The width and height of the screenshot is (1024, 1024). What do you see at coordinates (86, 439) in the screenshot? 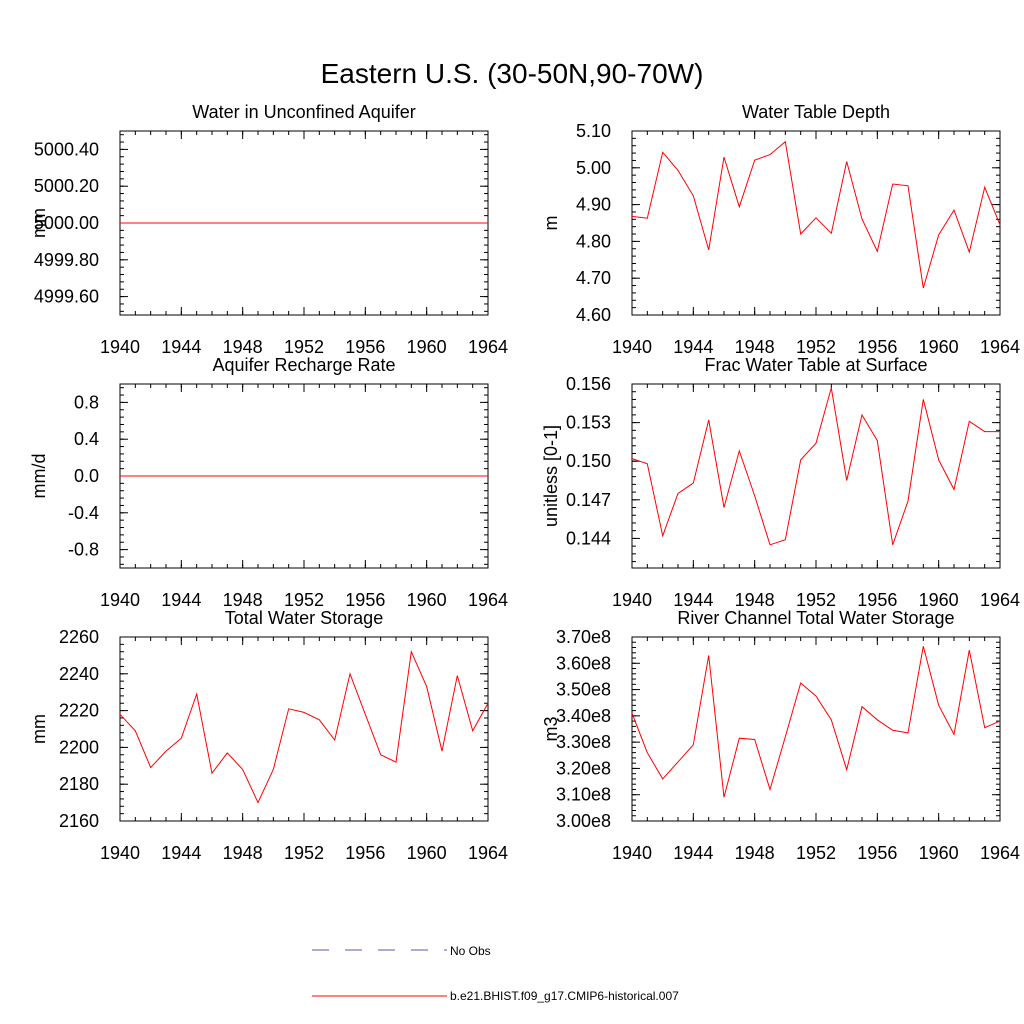
I see `y-tick-label: 0.4` at bounding box center [86, 439].